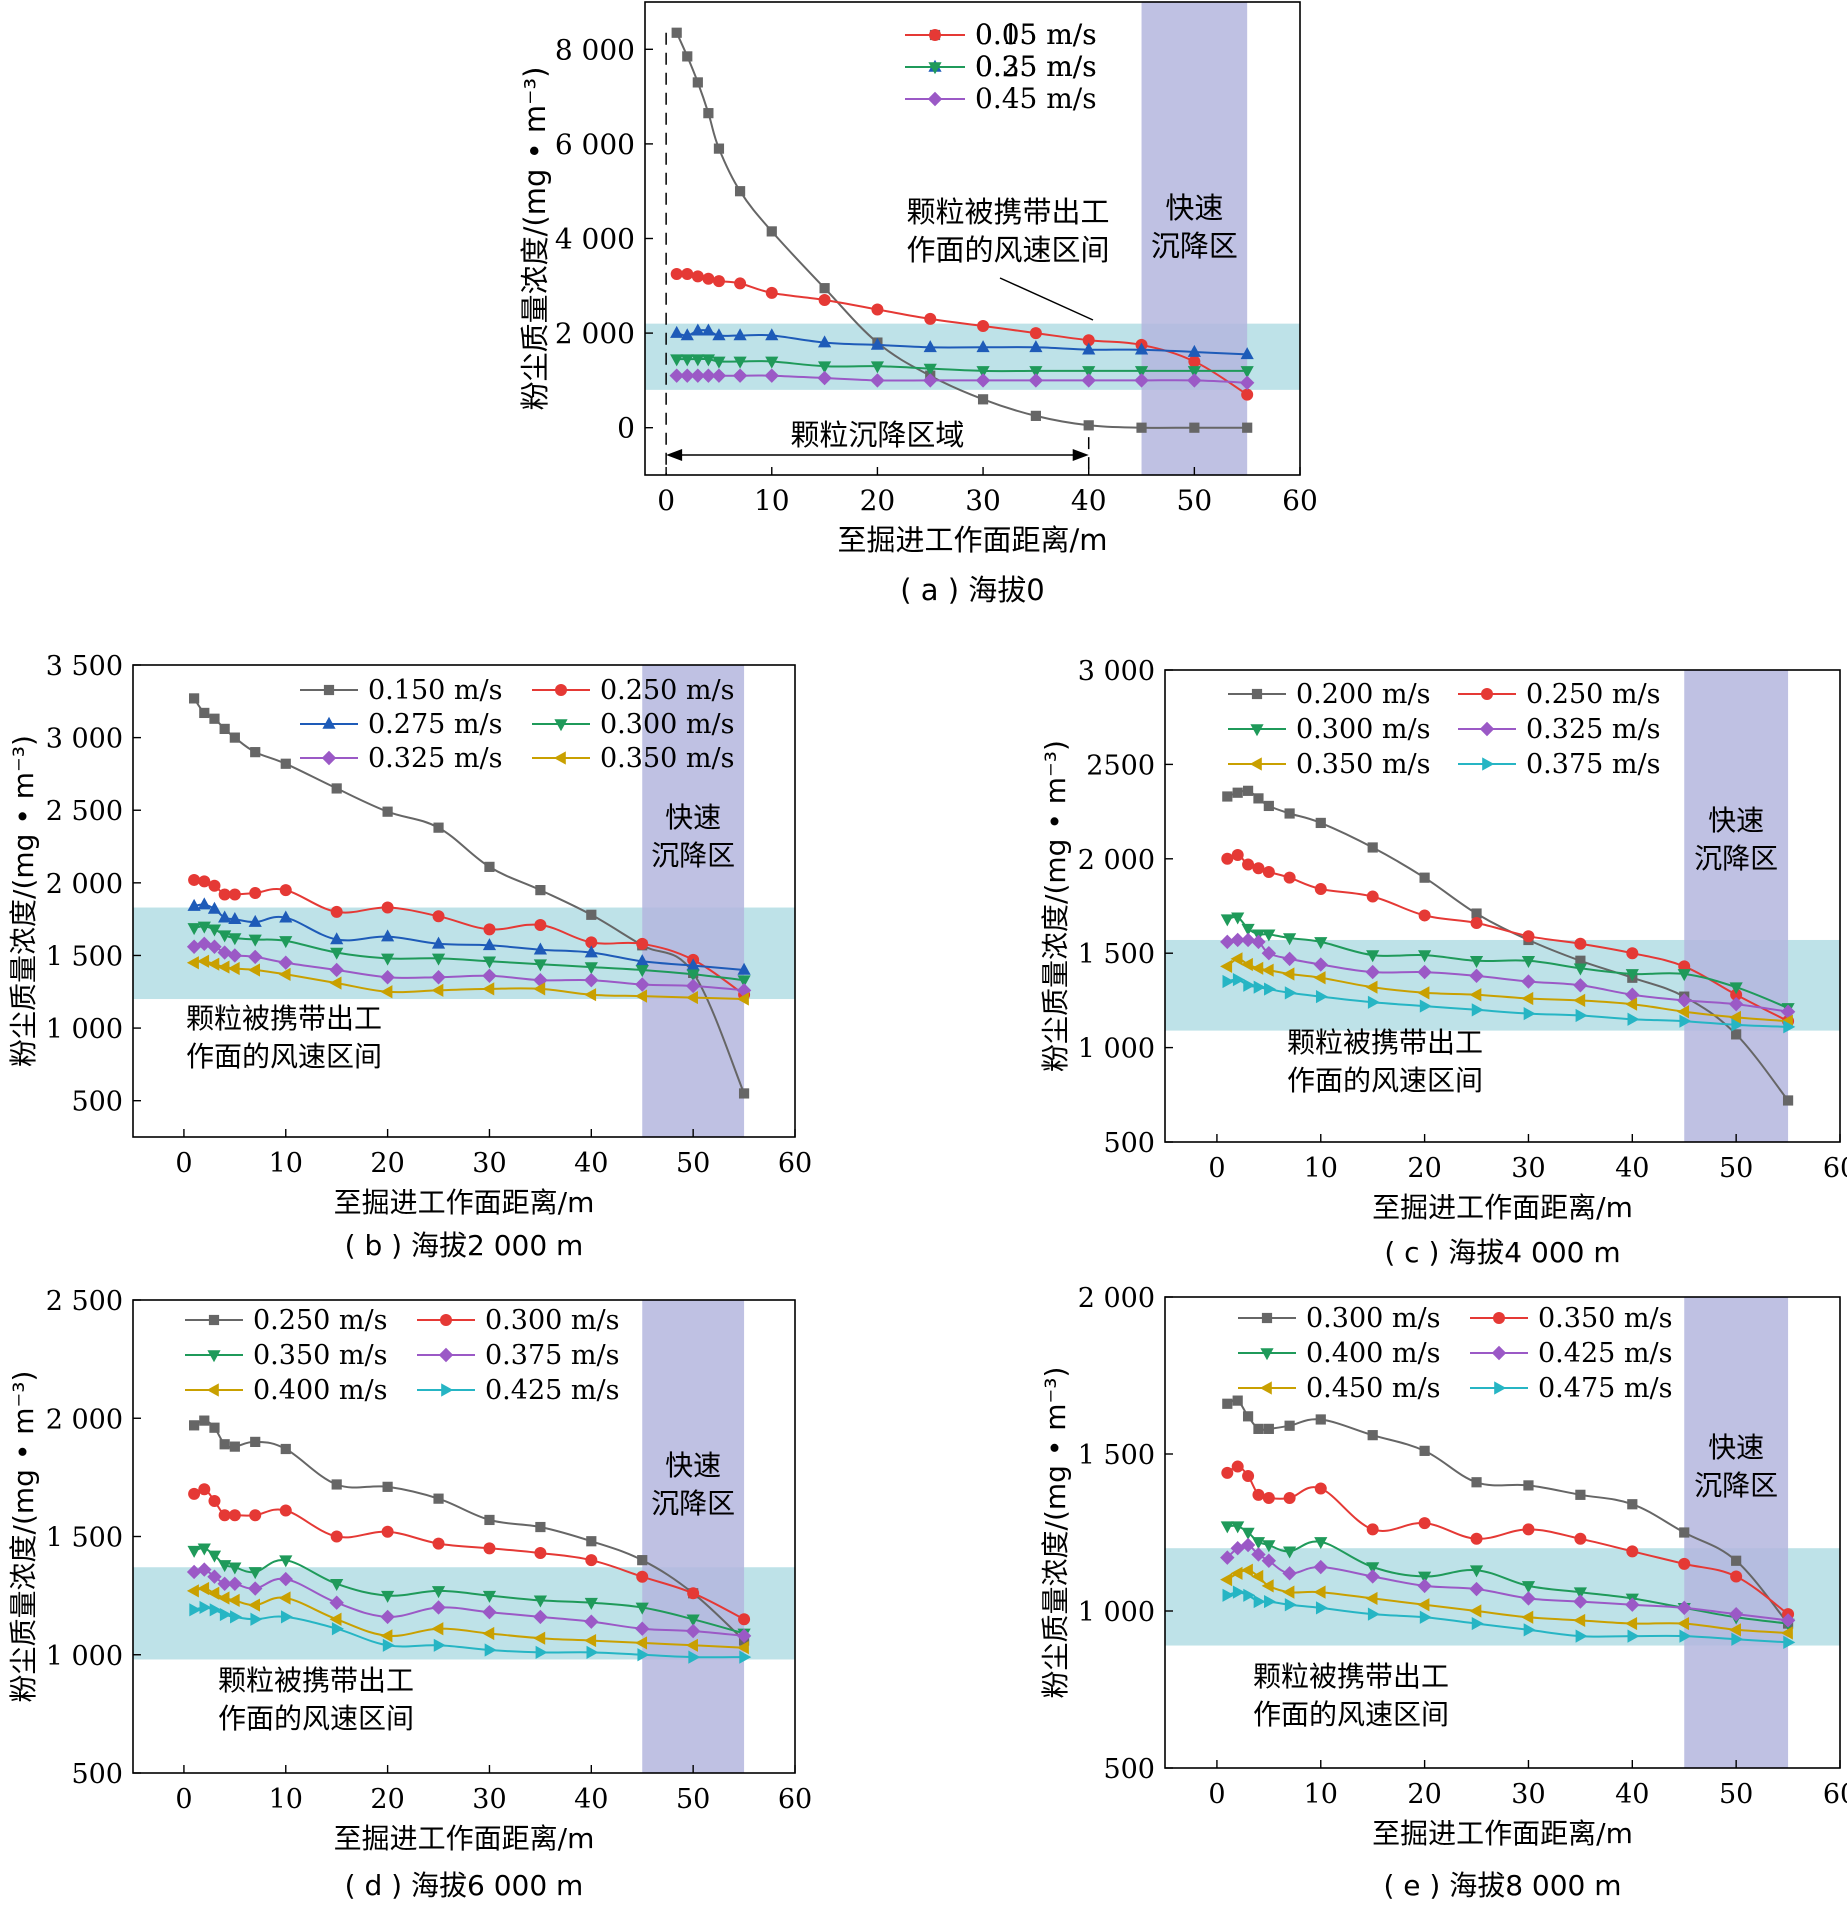 This screenshot has width=1847, height=1905. I want to click on legend-label: 0.425 m/s, so click(1605, 1353).